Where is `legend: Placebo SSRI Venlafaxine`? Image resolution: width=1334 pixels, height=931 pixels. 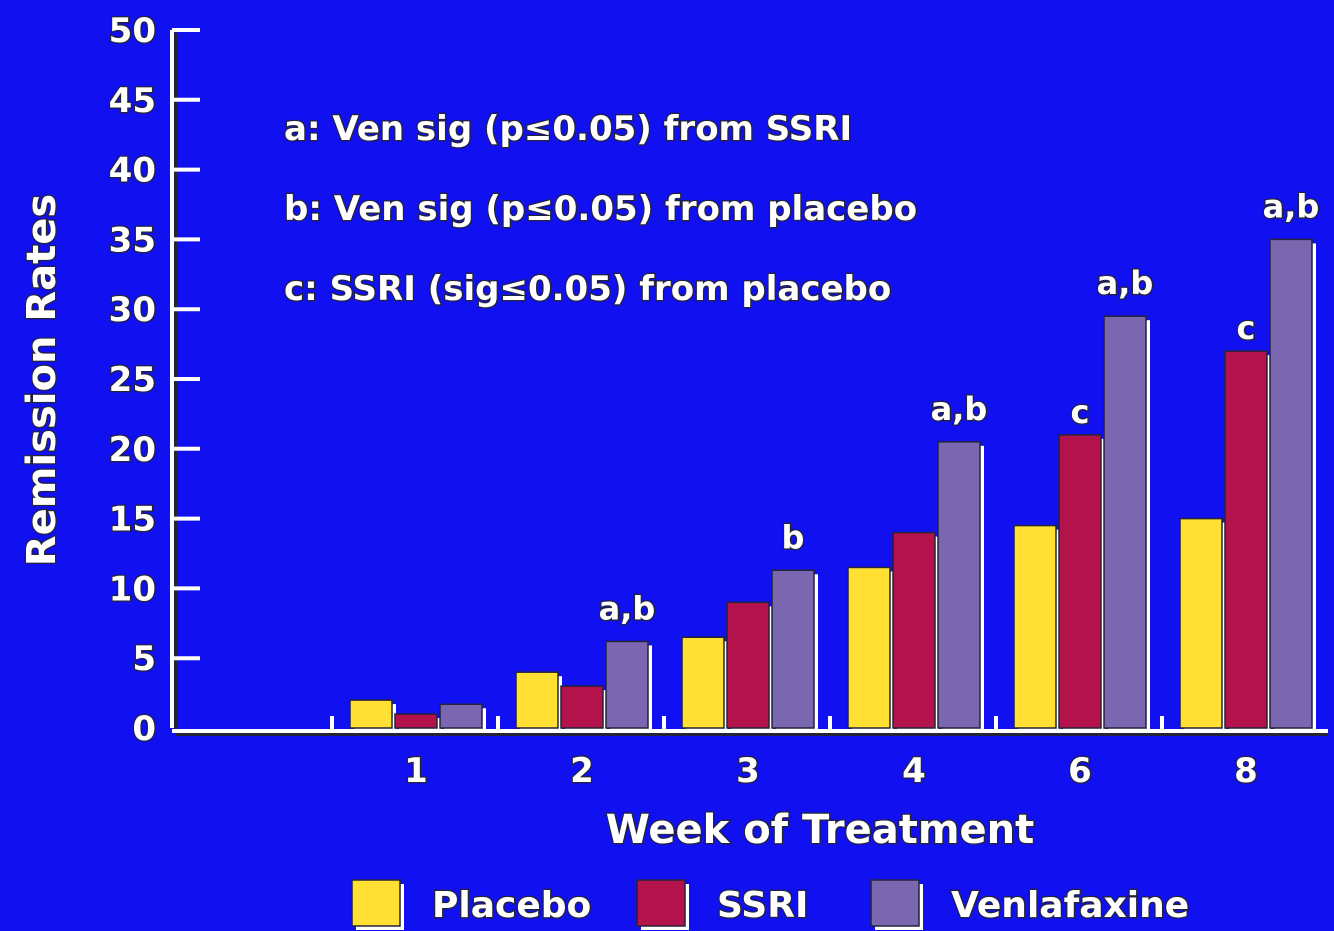 legend: Placebo SSRI Venlafaxine is located at coordinates (770, 904).